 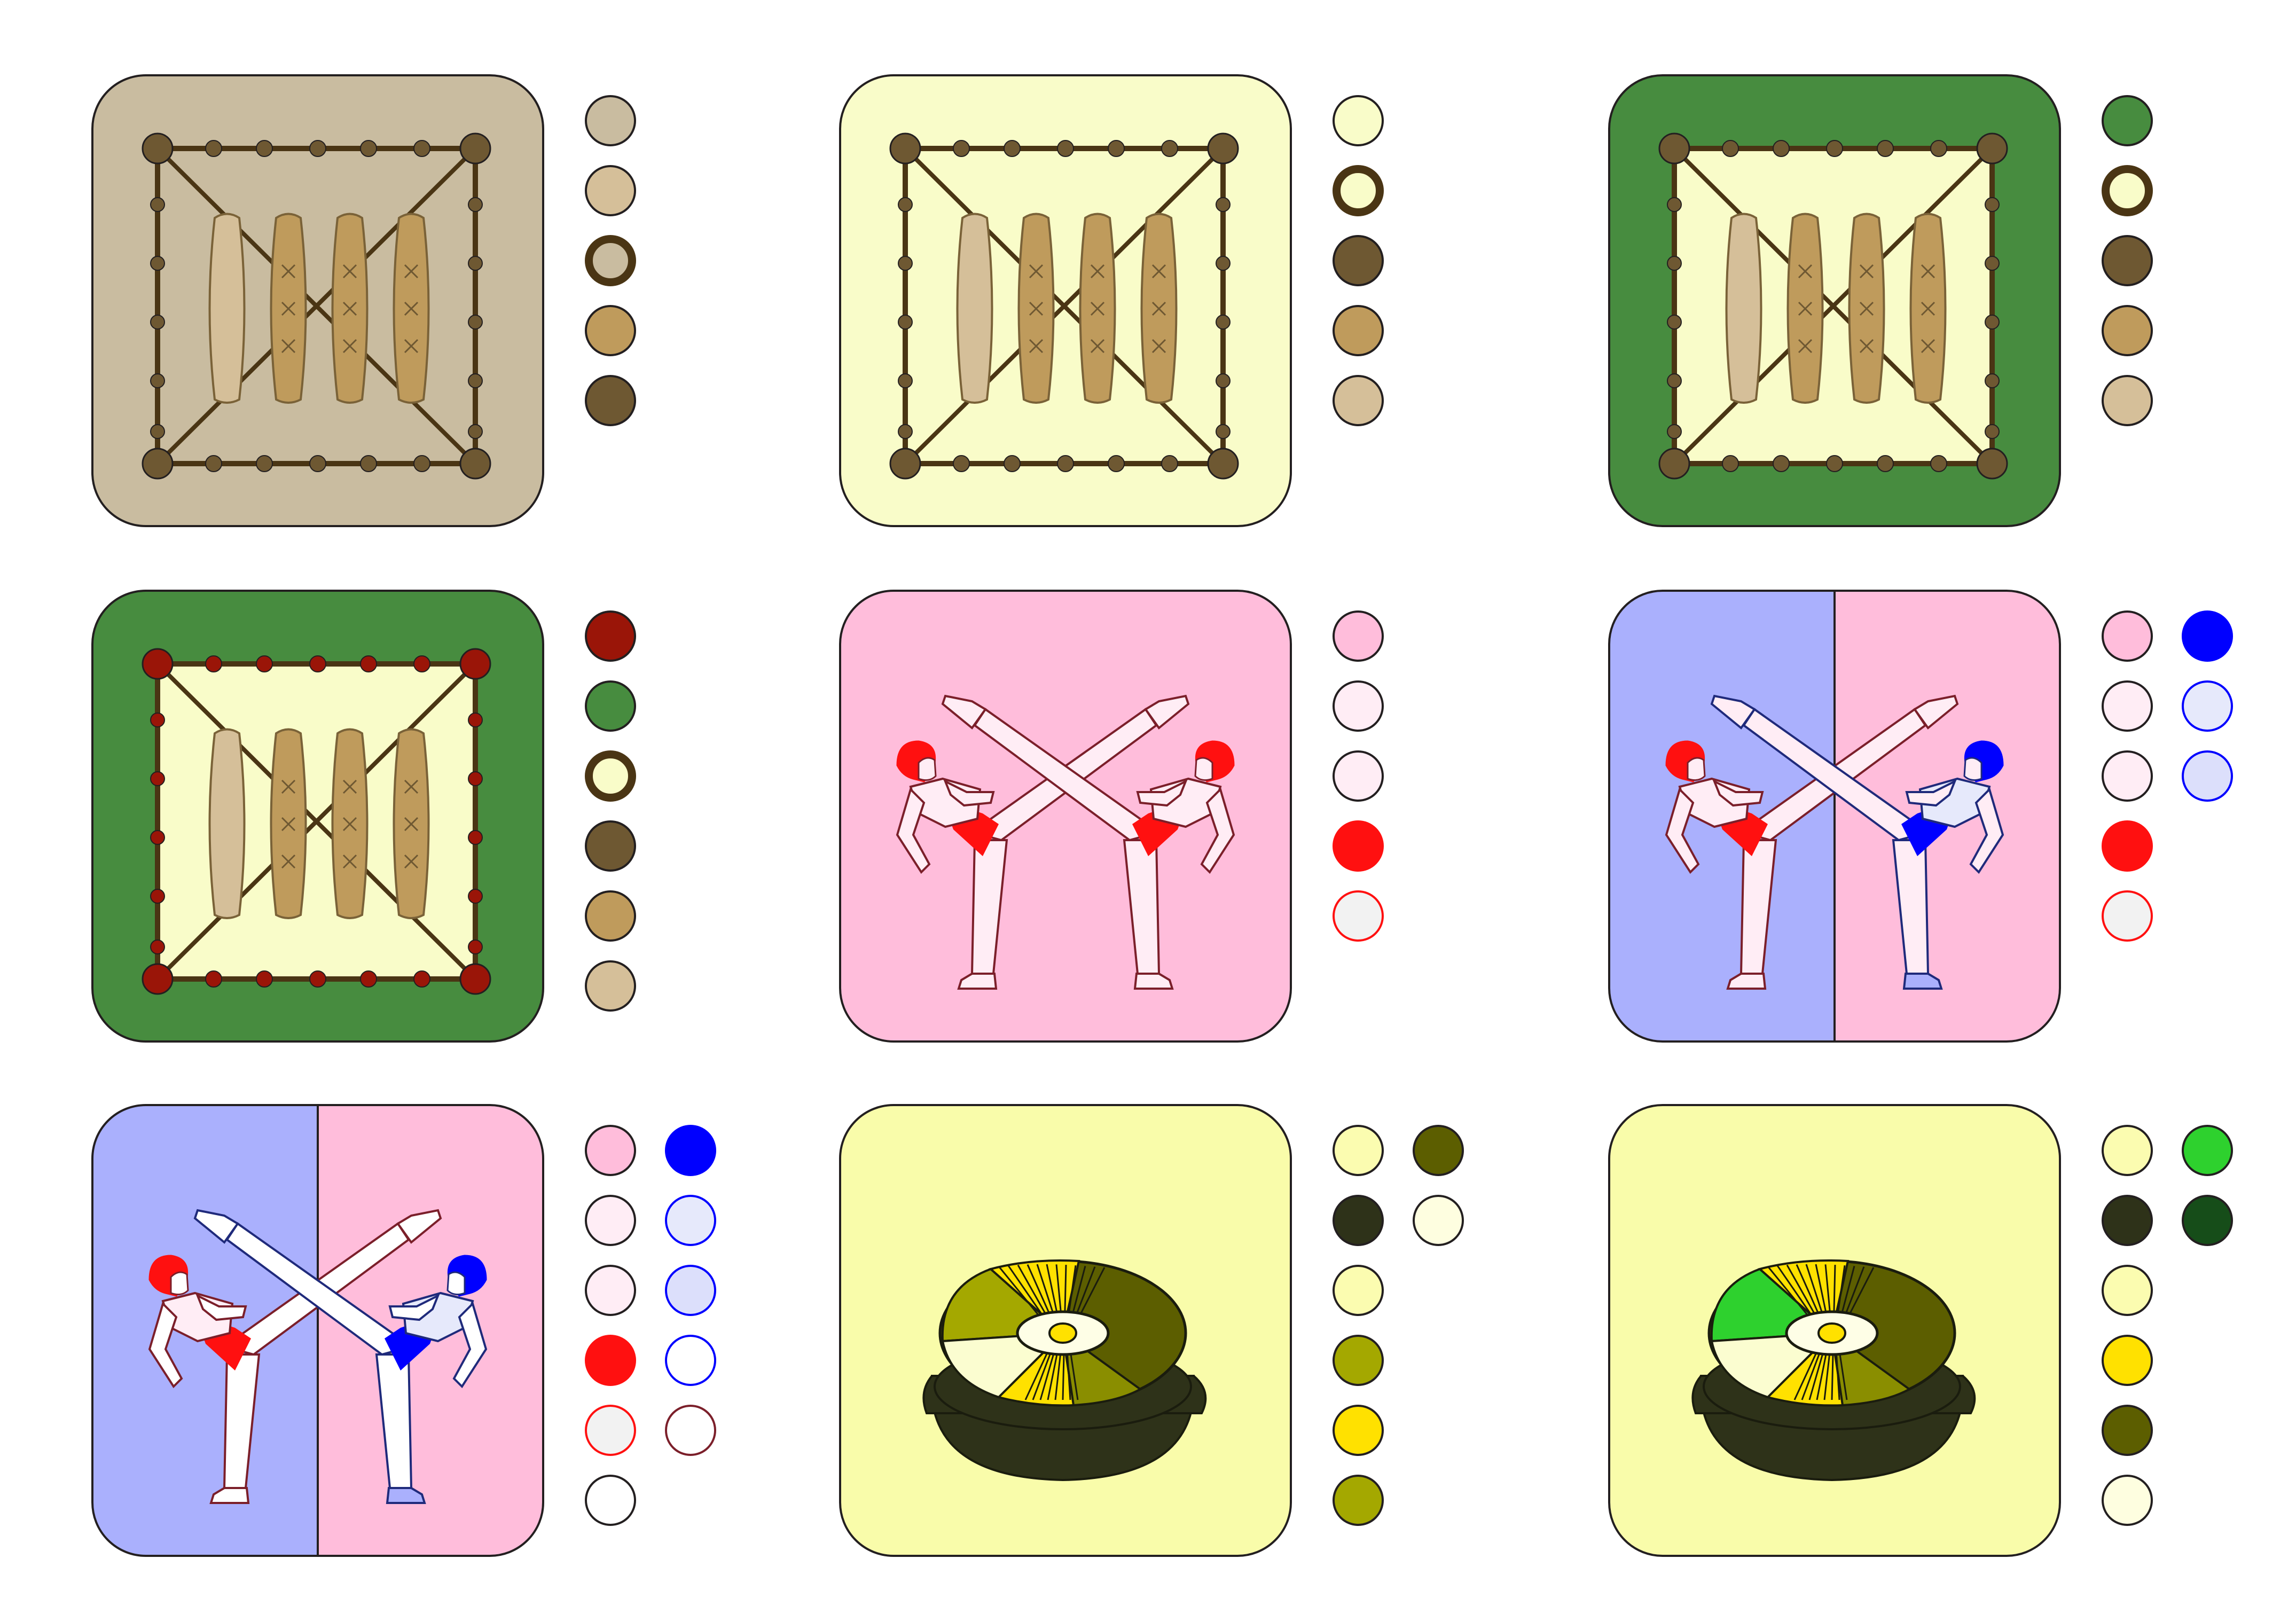 What do you see at coordinates (1065, 816) in the screenshot?
I see `kick-fighters-icon` at bounding box center [1065, 816].